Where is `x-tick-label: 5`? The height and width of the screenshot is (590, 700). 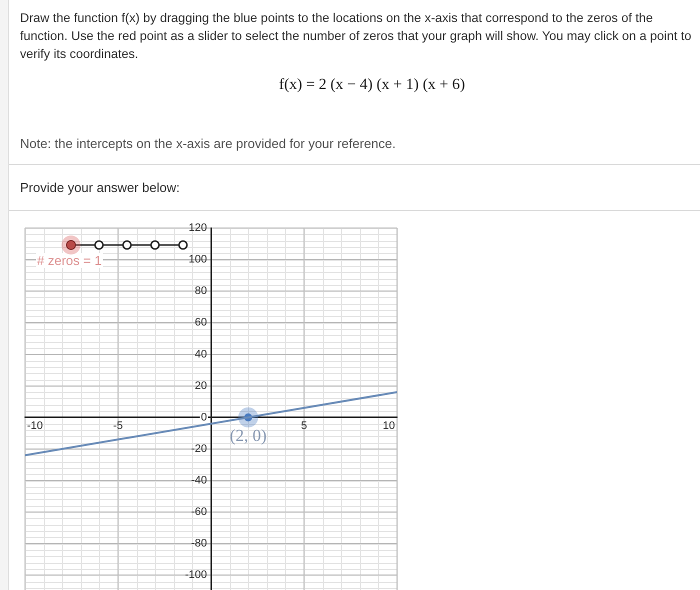 x-tick-label: 5 is located at coordinates (304, 426).